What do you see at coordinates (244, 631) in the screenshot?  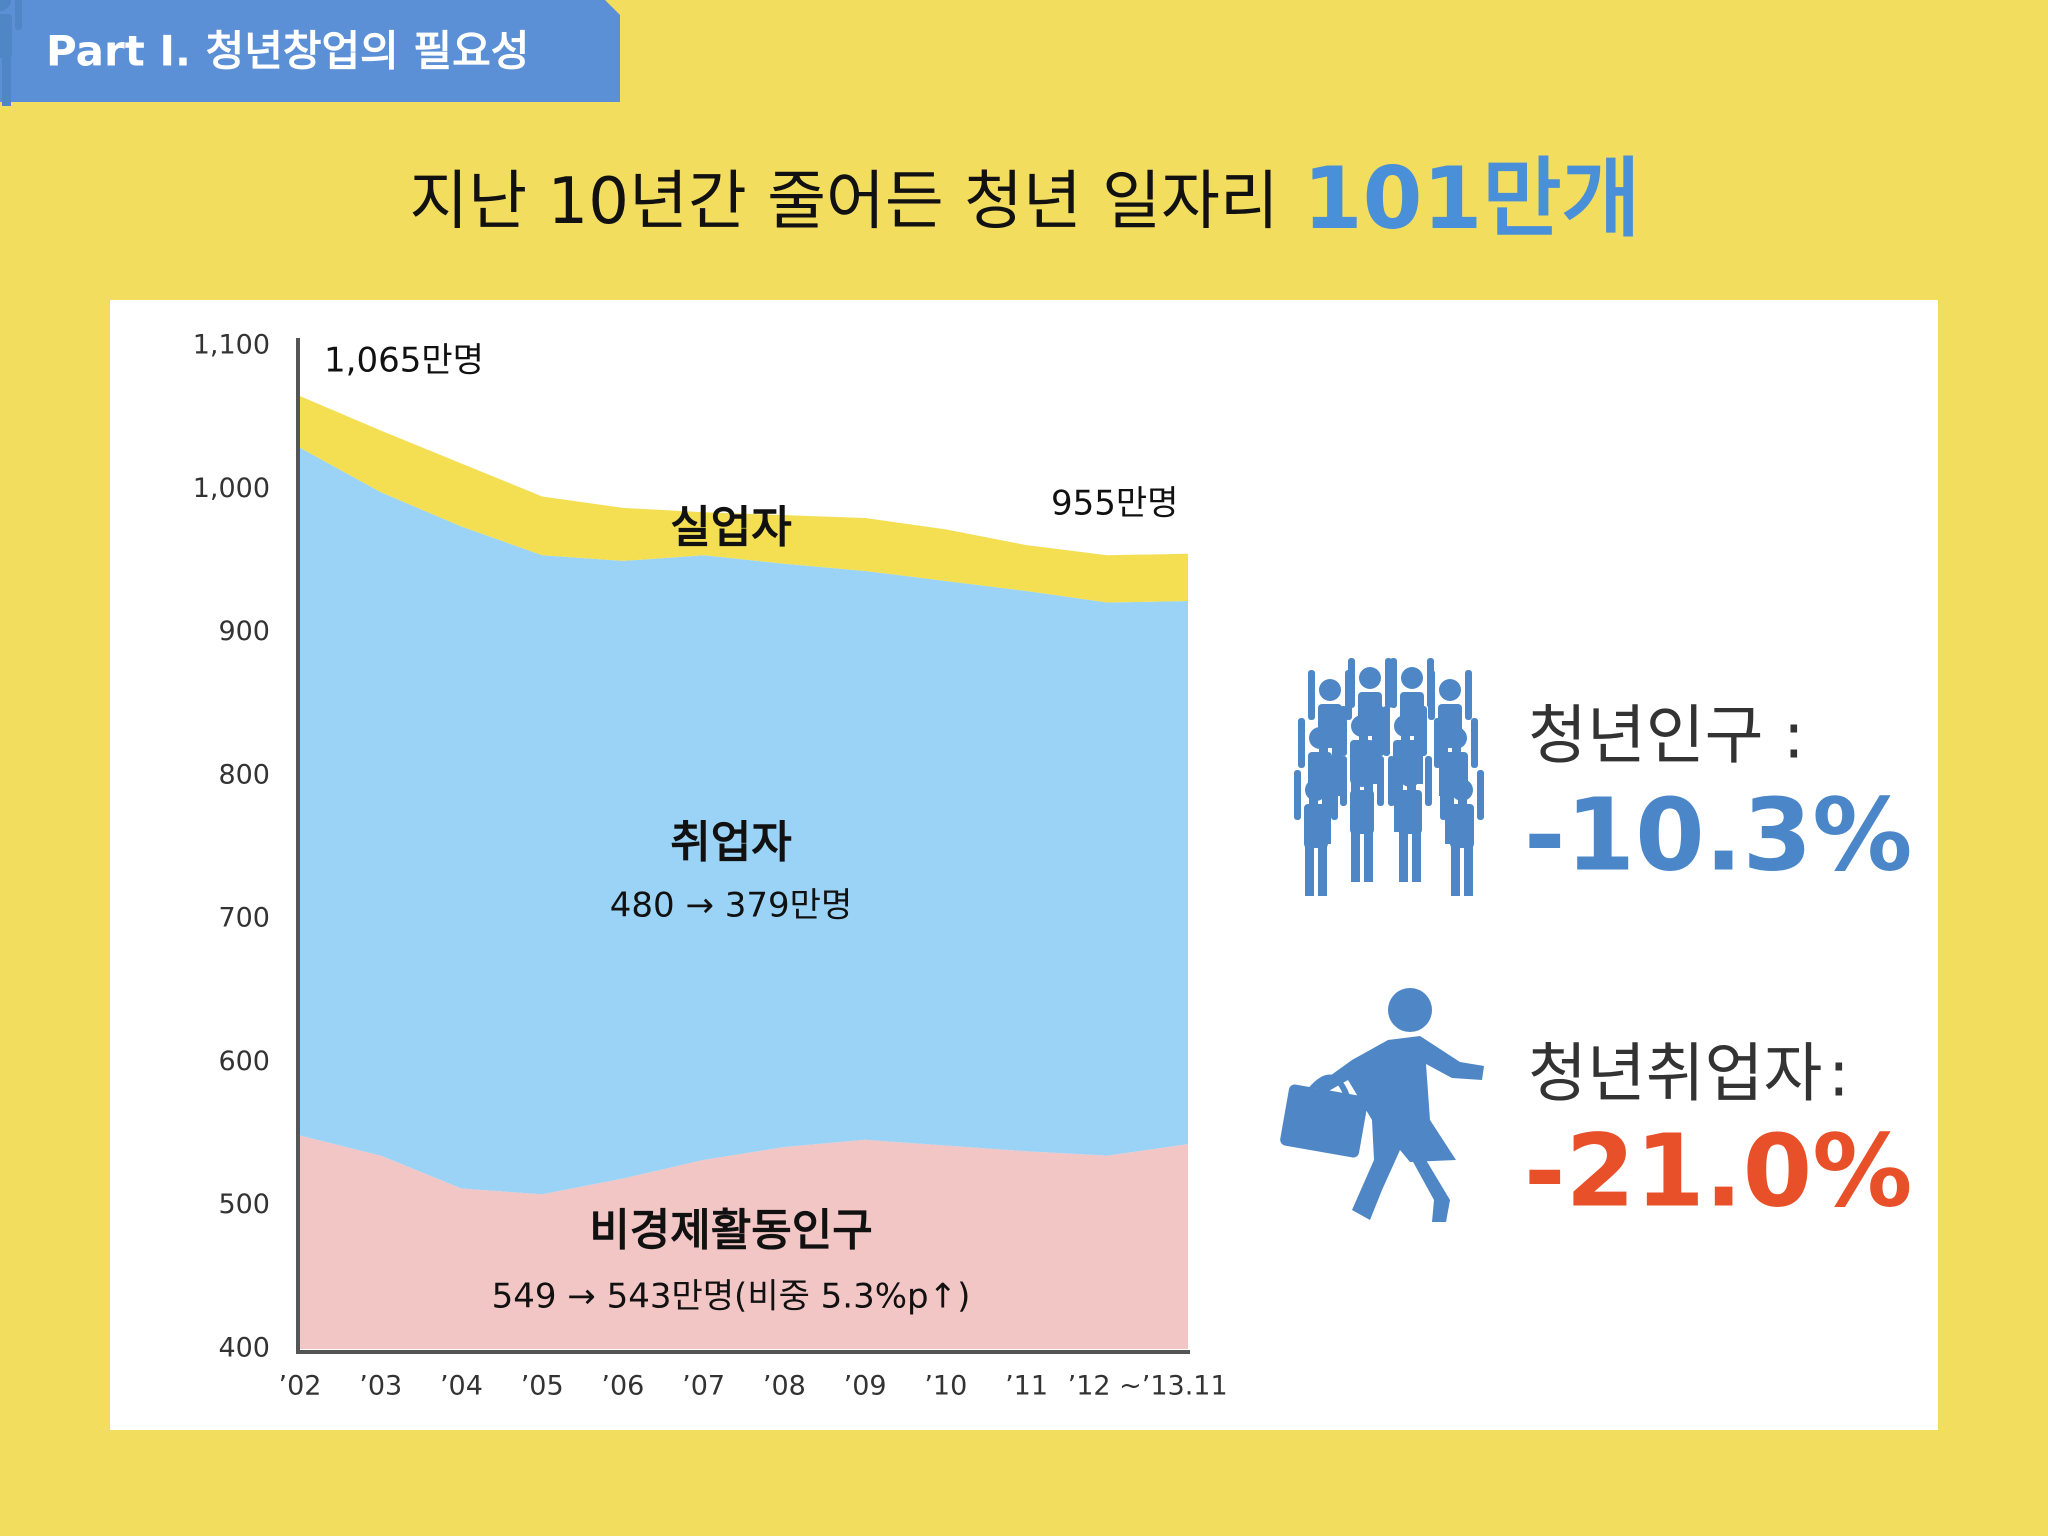 I see `y-tick-label: 900` at bounding box center [244, 631].